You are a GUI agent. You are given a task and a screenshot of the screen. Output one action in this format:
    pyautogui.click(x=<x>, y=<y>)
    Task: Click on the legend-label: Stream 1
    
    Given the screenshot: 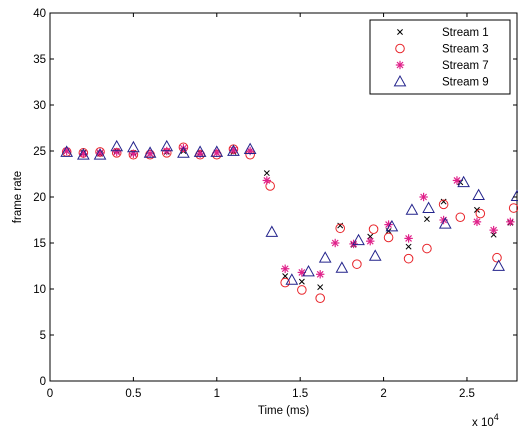 What is the action you would take?
    pyautogui.click(x=465, y=33)
    